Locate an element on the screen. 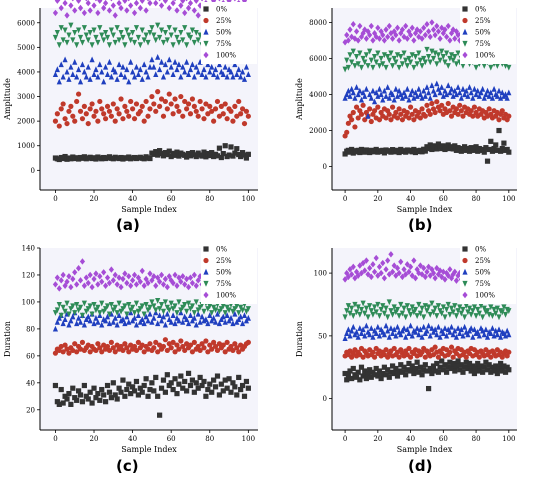 This screenshot has width=550, height=478. y-tick-label: 6000 is located at coordinates (26, 23).